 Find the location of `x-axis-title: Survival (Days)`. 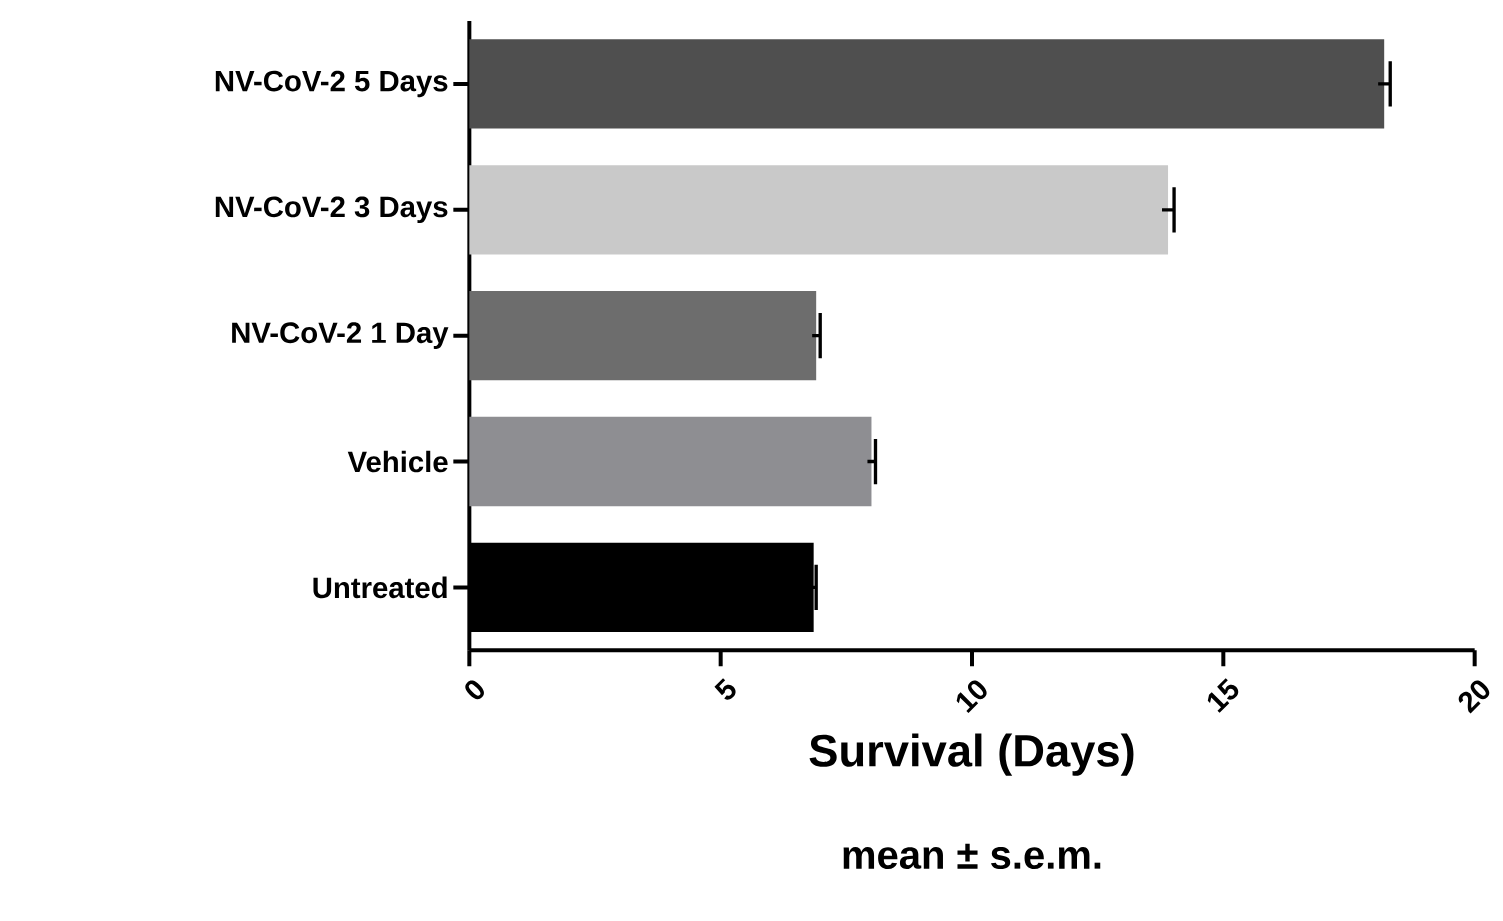

x-axis-title: Survival (Days) is located at coordinates (971, 754).